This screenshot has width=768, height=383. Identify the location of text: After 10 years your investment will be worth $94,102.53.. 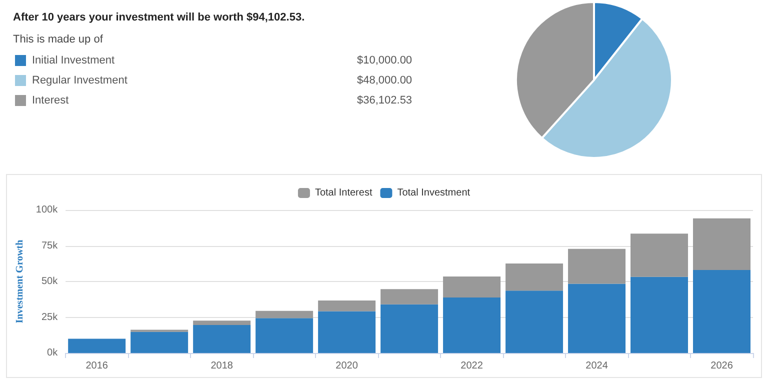
(159, 18).